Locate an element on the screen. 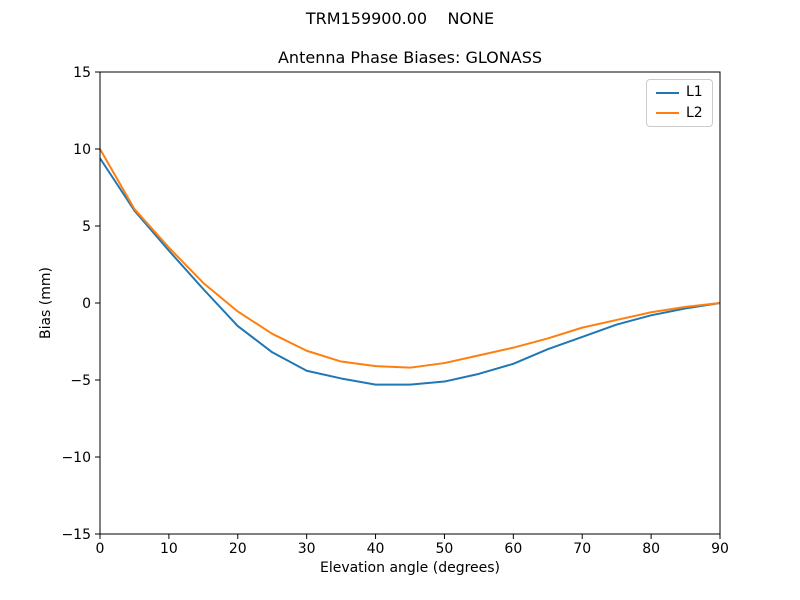 The image size is (800, 600). x-tick-label: 0 is located at coordinates (100, 549).